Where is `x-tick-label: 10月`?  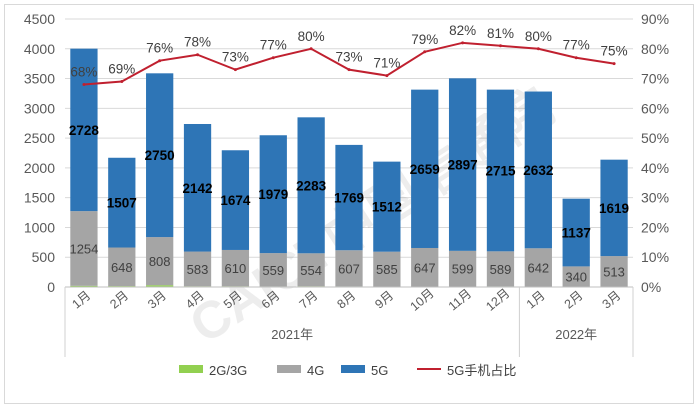 x-tick-label: 10月 is located at coordinates (422, 300).